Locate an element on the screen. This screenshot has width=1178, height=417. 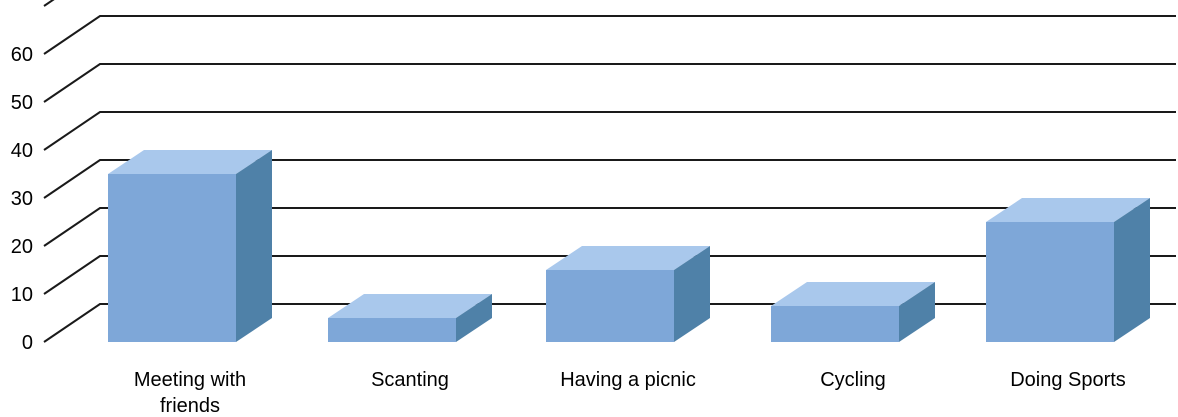
y-tick-label: 10 is located at coordinates (22, 295).